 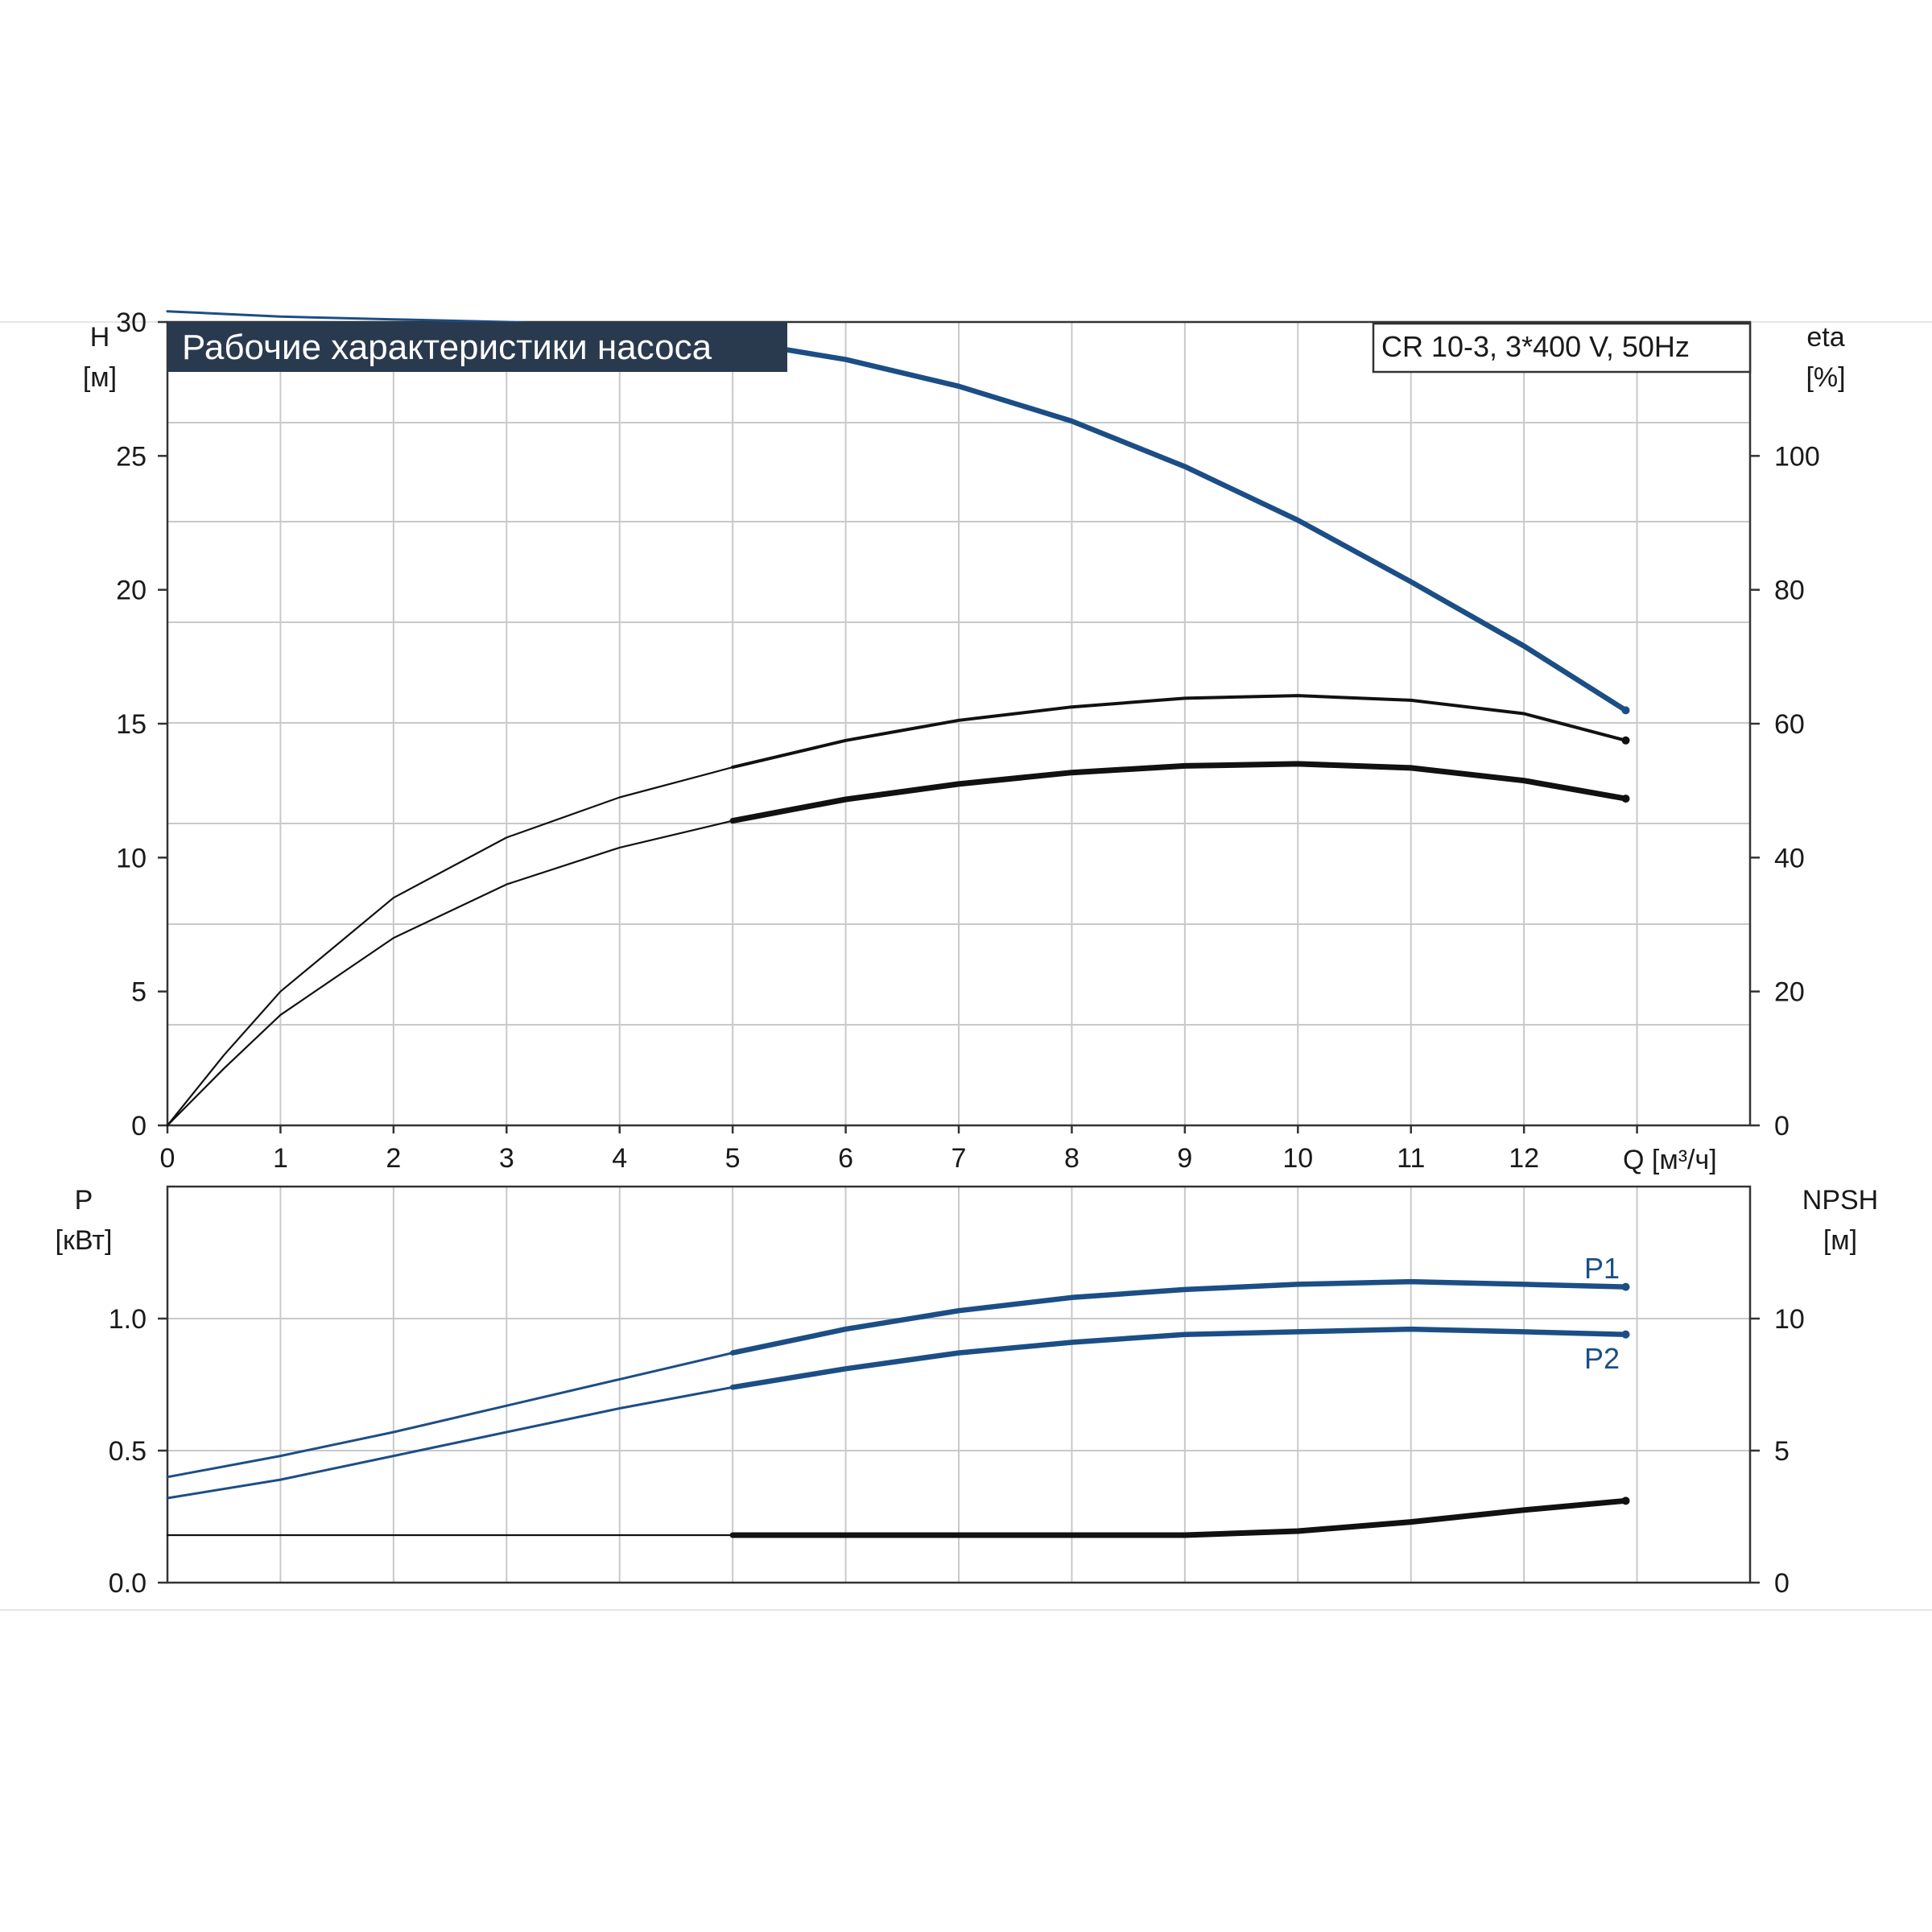 What do you see at coordinates (1602, 1268) in the screenshot?
I see `series-label-p1: P1` at bounding box center [1602, 1268].